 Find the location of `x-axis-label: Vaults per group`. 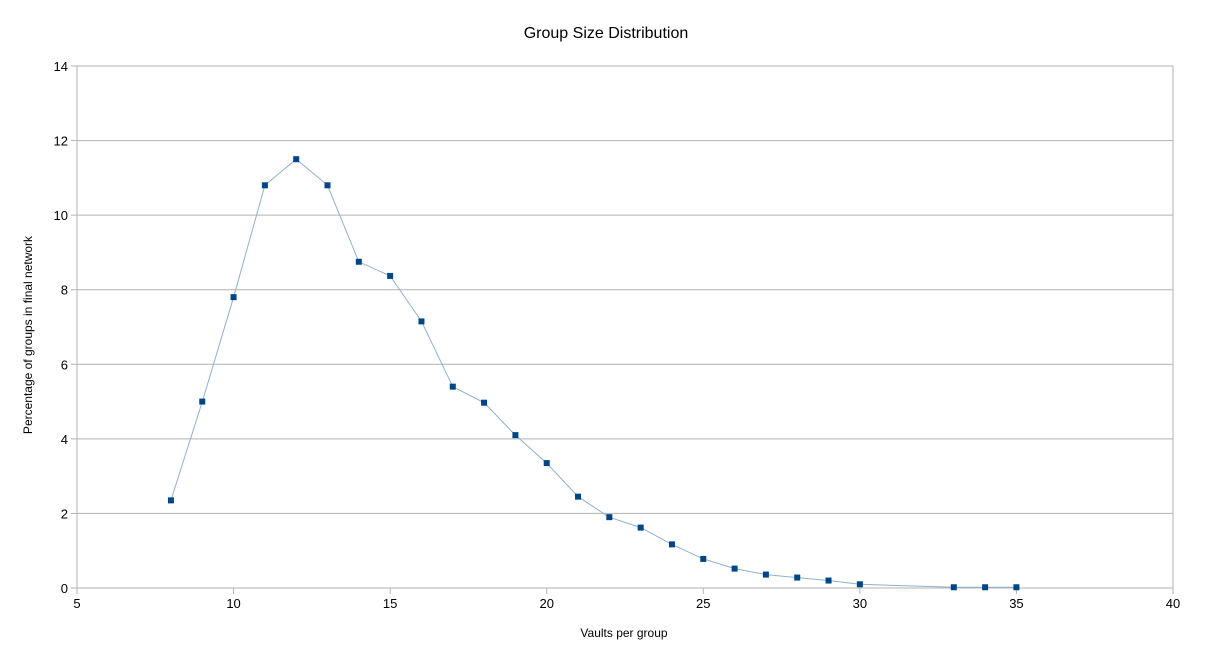

x-axis-label: Vaults per group is located at coordinates (623, 633).